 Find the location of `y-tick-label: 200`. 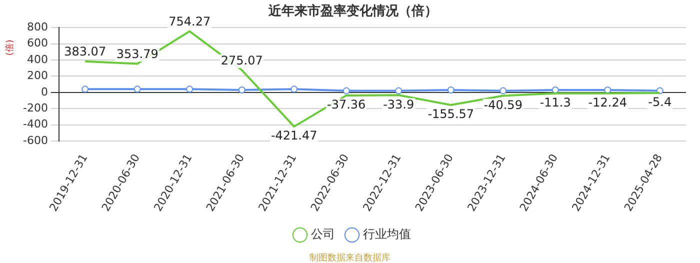

y-tick-label: 200 is located at coordinates (37, 75).